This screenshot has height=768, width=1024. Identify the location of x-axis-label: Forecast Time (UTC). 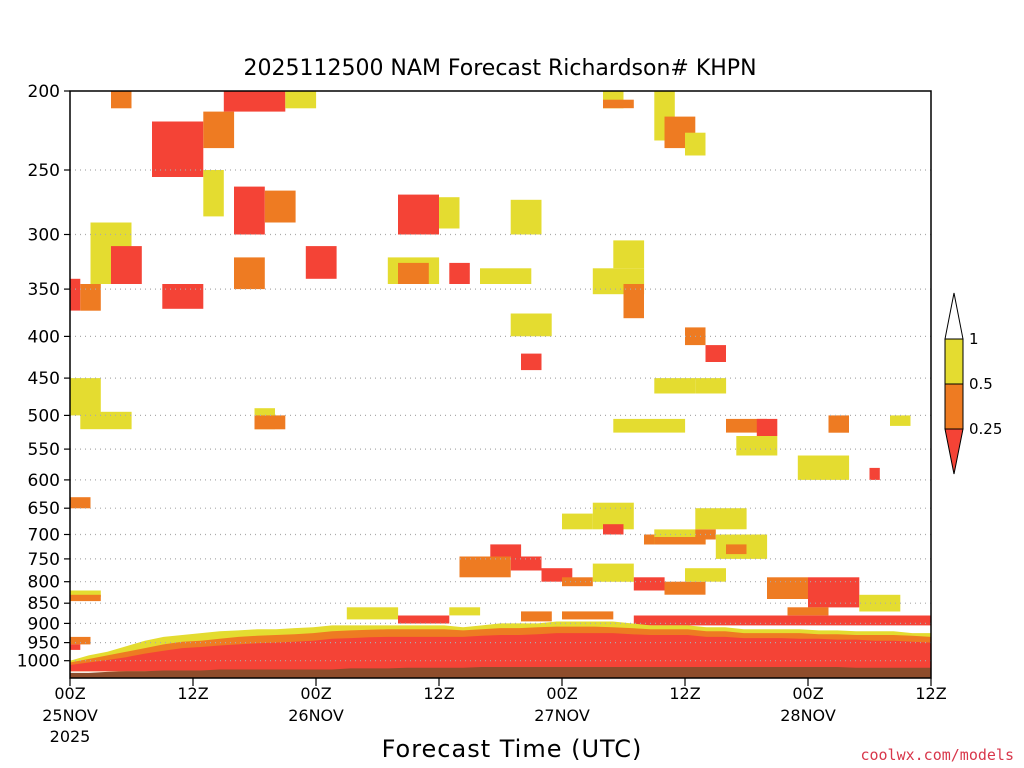
(512, 749).